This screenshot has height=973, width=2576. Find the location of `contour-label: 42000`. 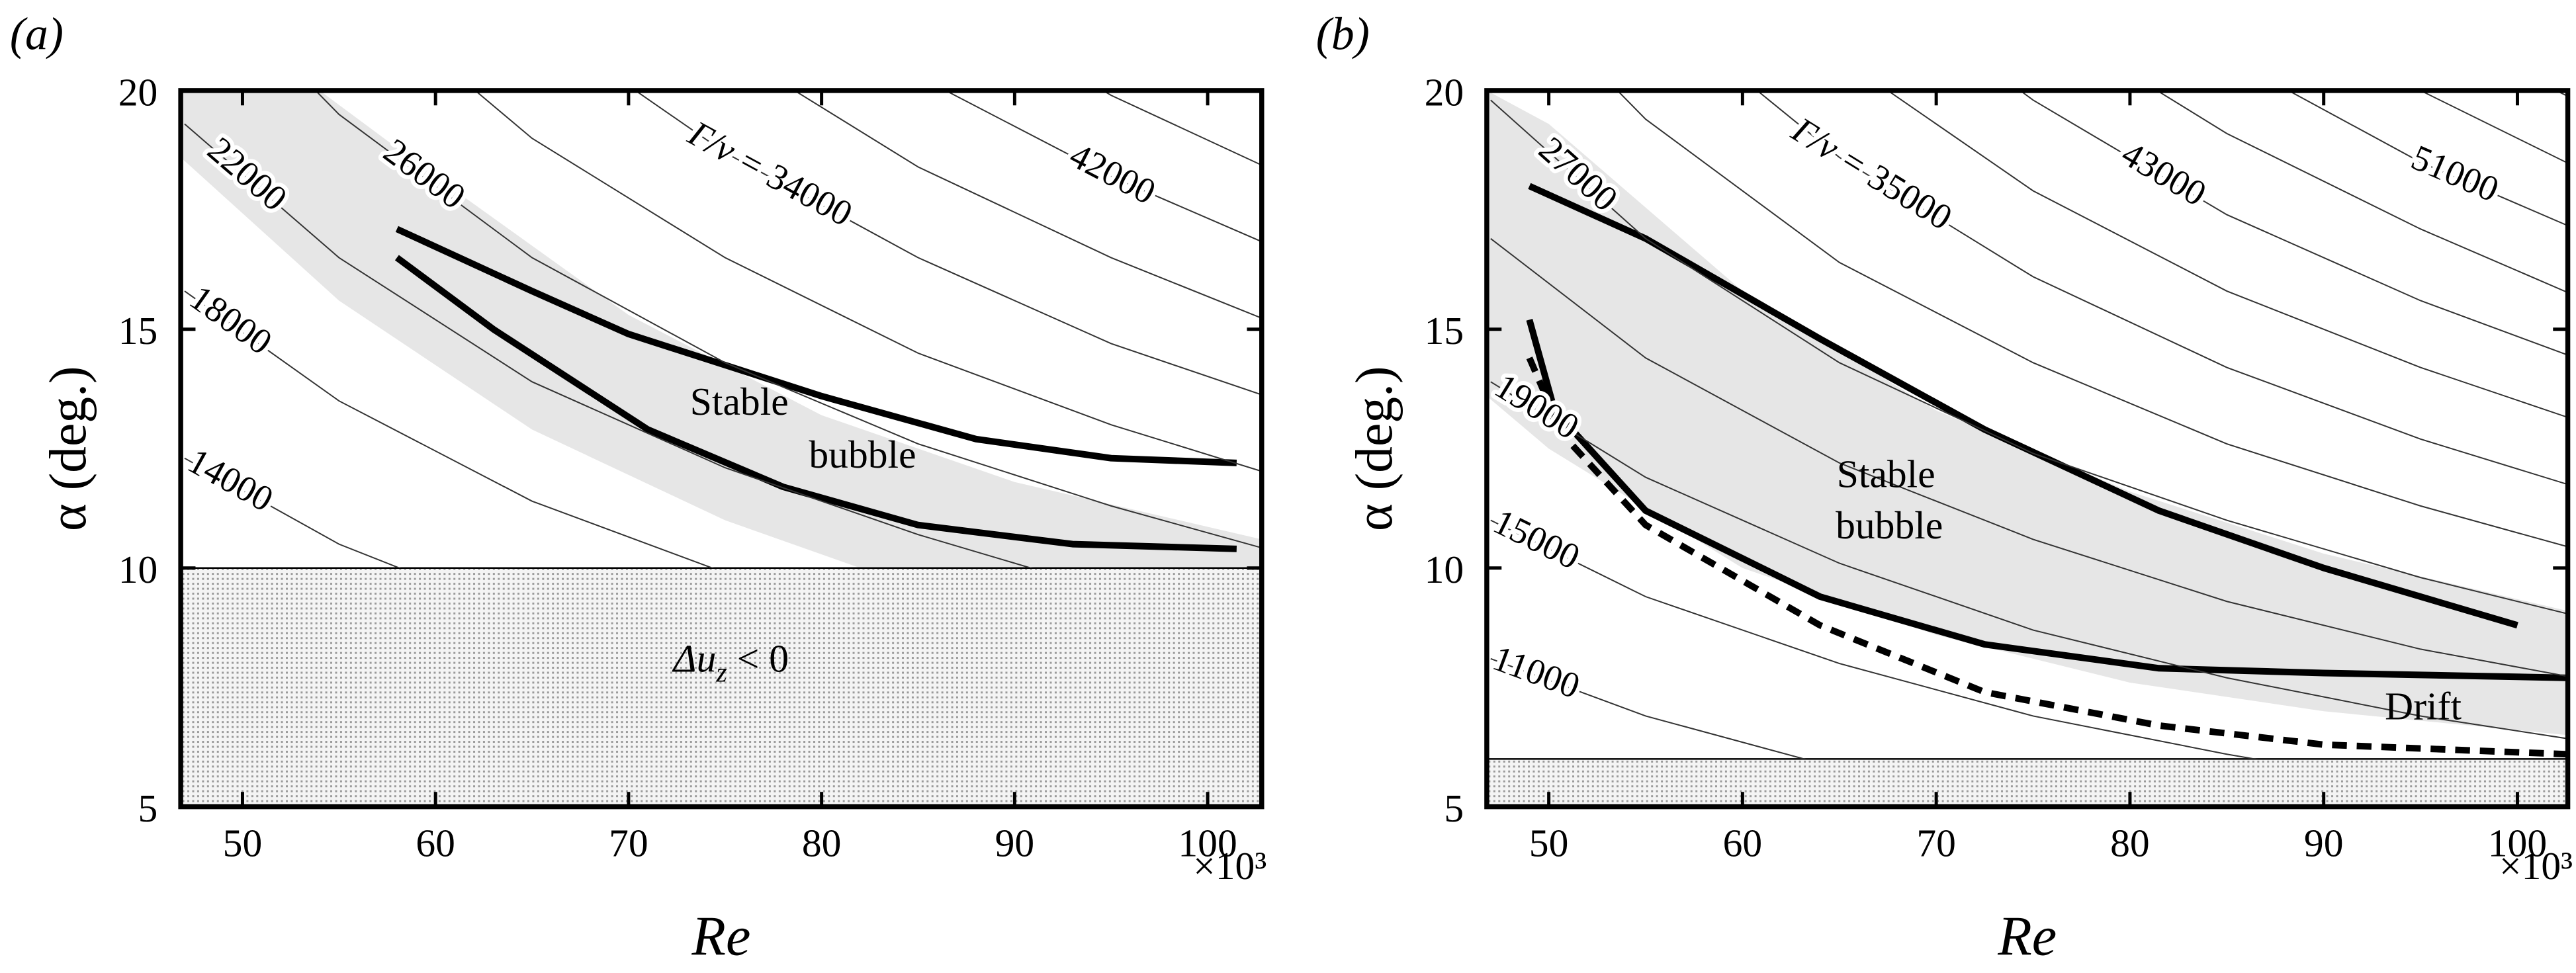

contour-label: 42000 is located at coordinates (1112, 173).